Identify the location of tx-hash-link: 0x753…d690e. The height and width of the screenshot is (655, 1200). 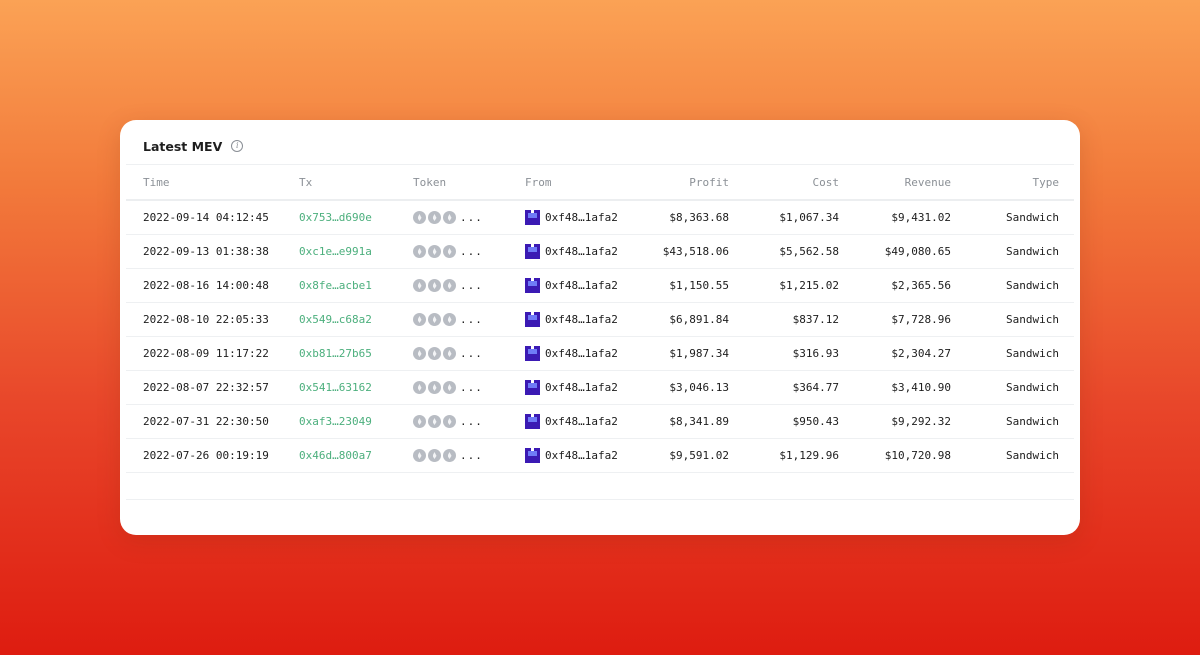
(335, 217).